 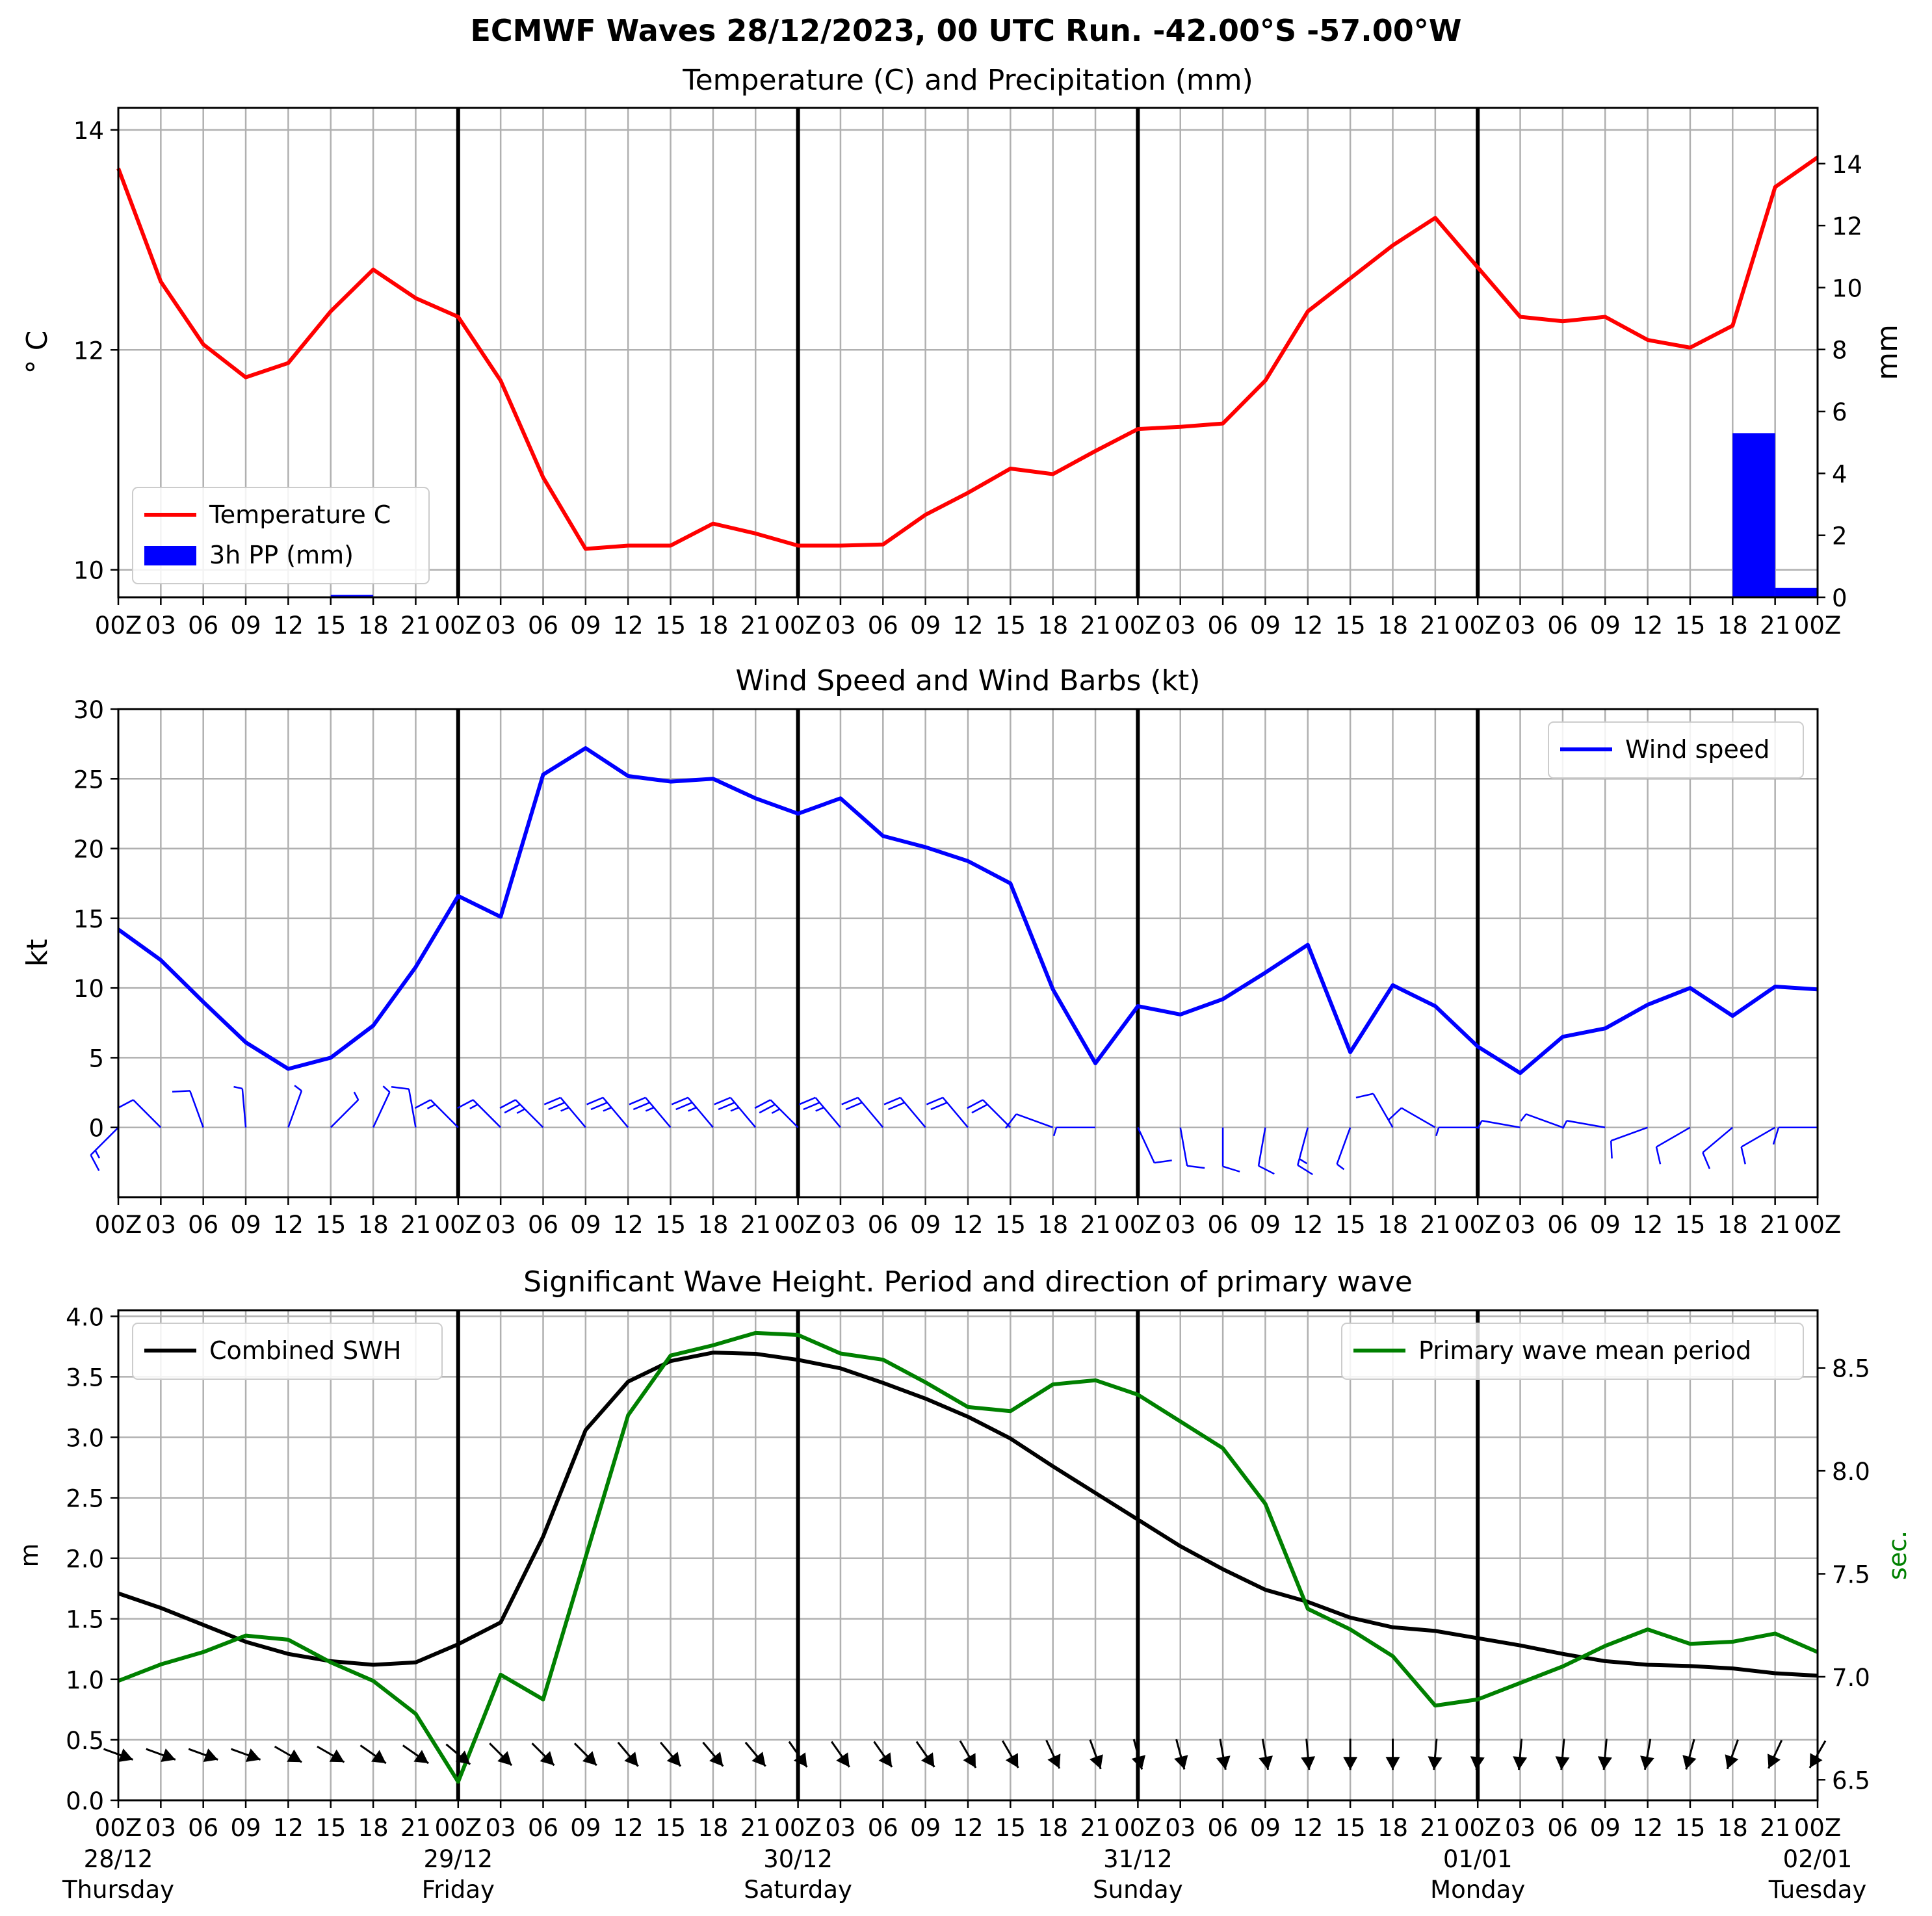 I want to click on y-tick-label: 3.5, so click(x=85, y=1378).